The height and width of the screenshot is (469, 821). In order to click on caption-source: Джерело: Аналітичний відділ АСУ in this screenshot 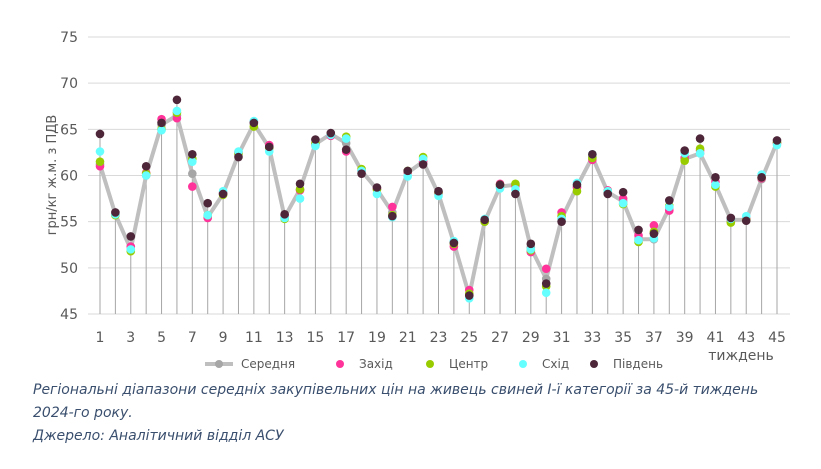, I will do `click(158, 436)`.